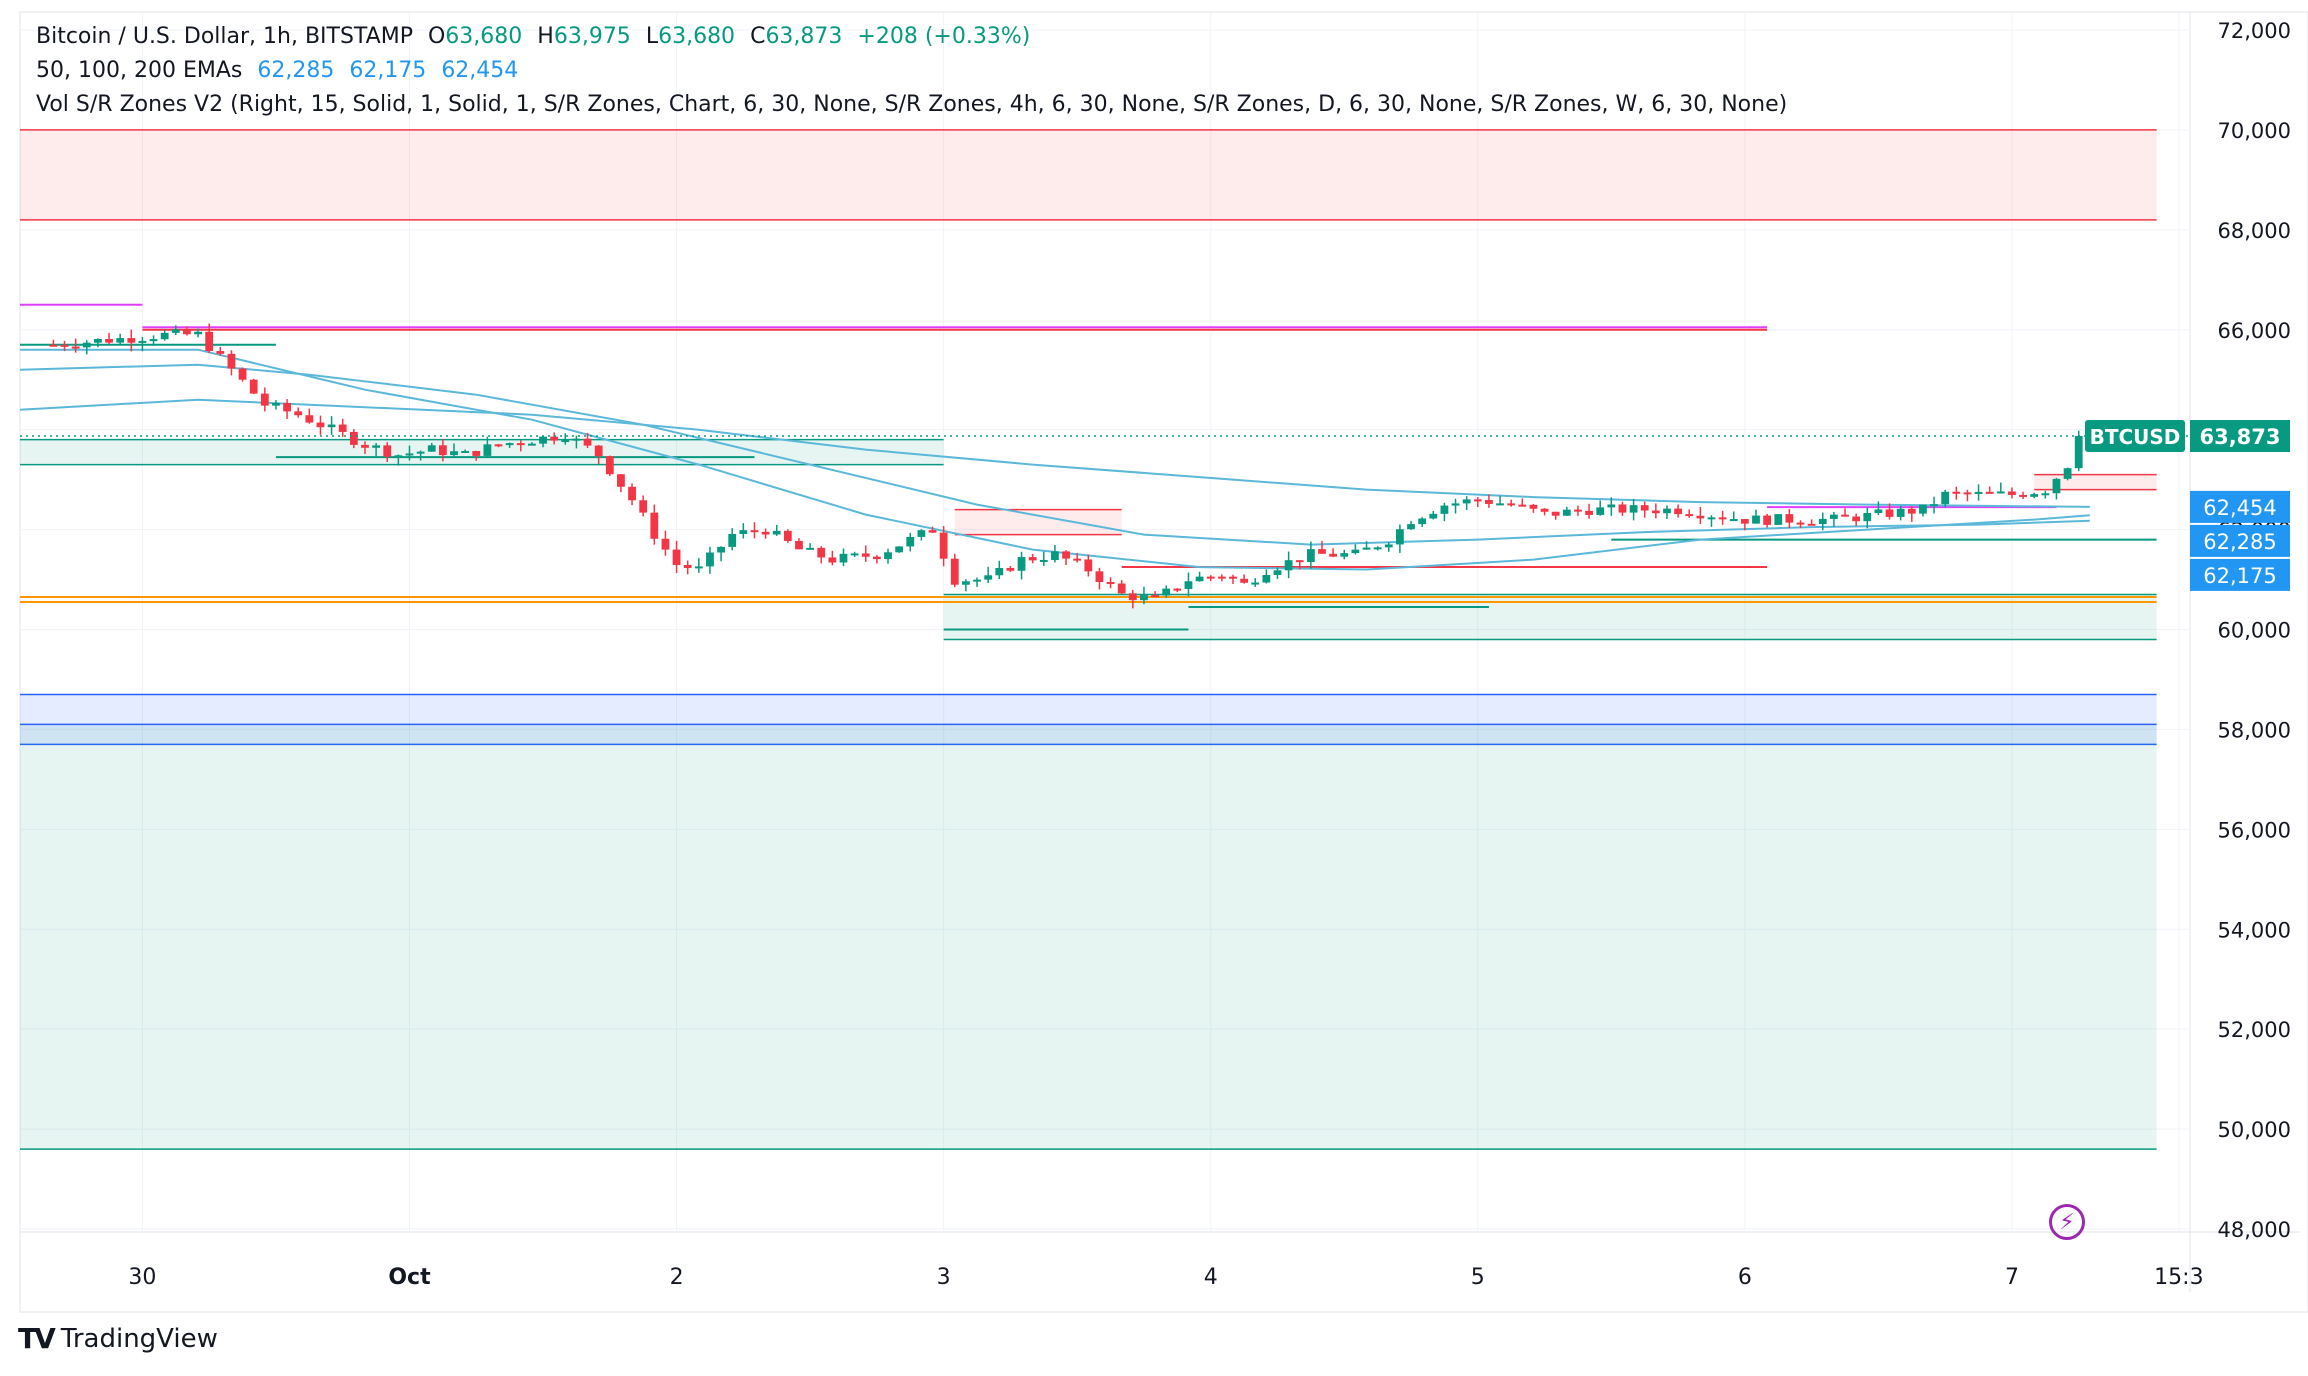 The image size is (2308, 1376). What do you see at coordinates (224, 36) in the screenshot?
I see `legend-symbol: Bitcoin / U.S. Dollar, 1h, BITSTAMP` at bounding box center [224, 36].